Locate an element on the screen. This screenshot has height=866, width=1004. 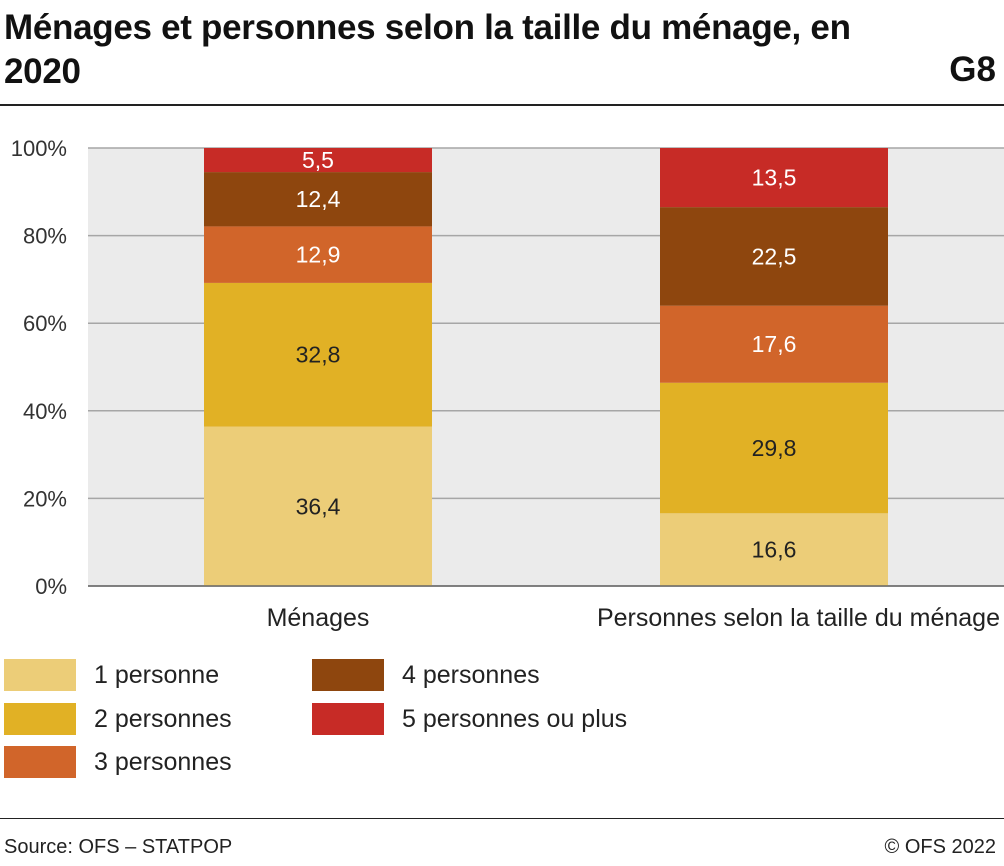
legend-item-5-personnes-ou-plus: 5 personnes ou plus is located at coordinates (469, 719).